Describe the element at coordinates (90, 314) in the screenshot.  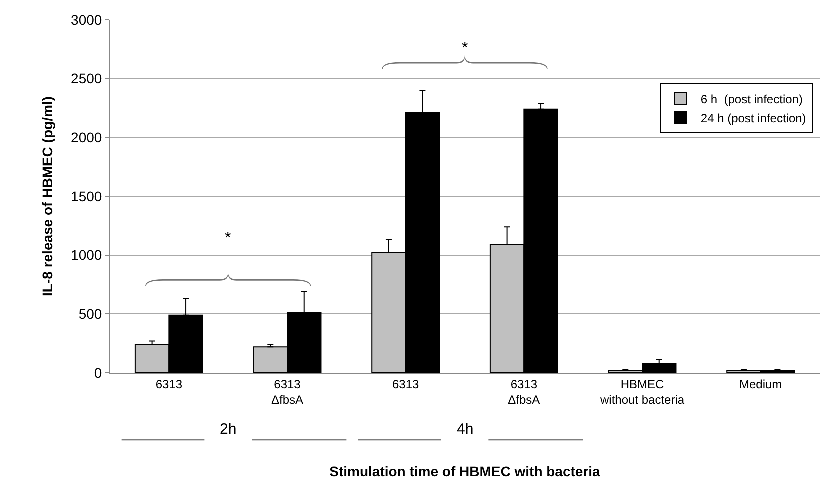
I see `y-tick-label: 500` at that location.